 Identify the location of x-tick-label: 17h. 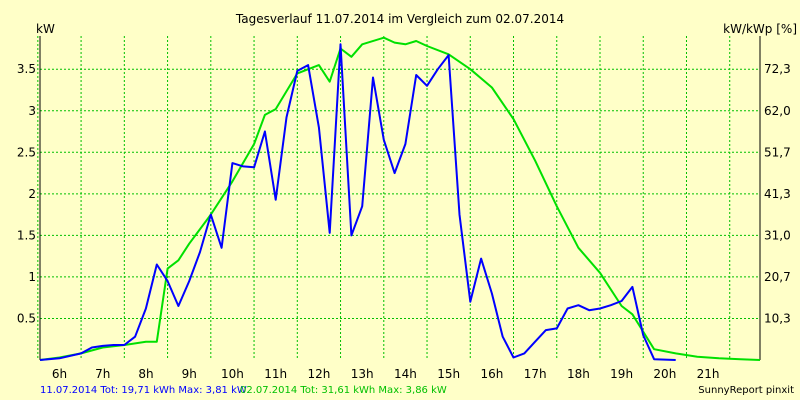
(535, 374).